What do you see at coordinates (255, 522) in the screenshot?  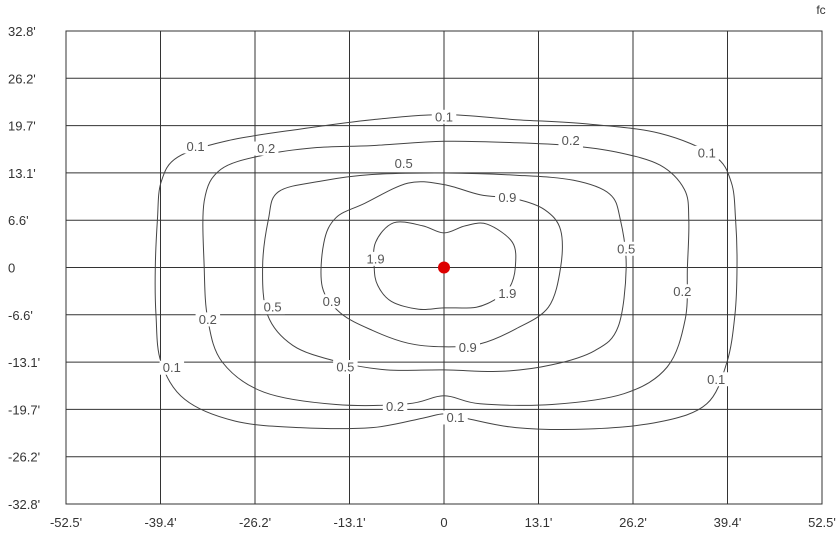 I see `x-tick-label: -26.2'` at bounding box center [255, 522].